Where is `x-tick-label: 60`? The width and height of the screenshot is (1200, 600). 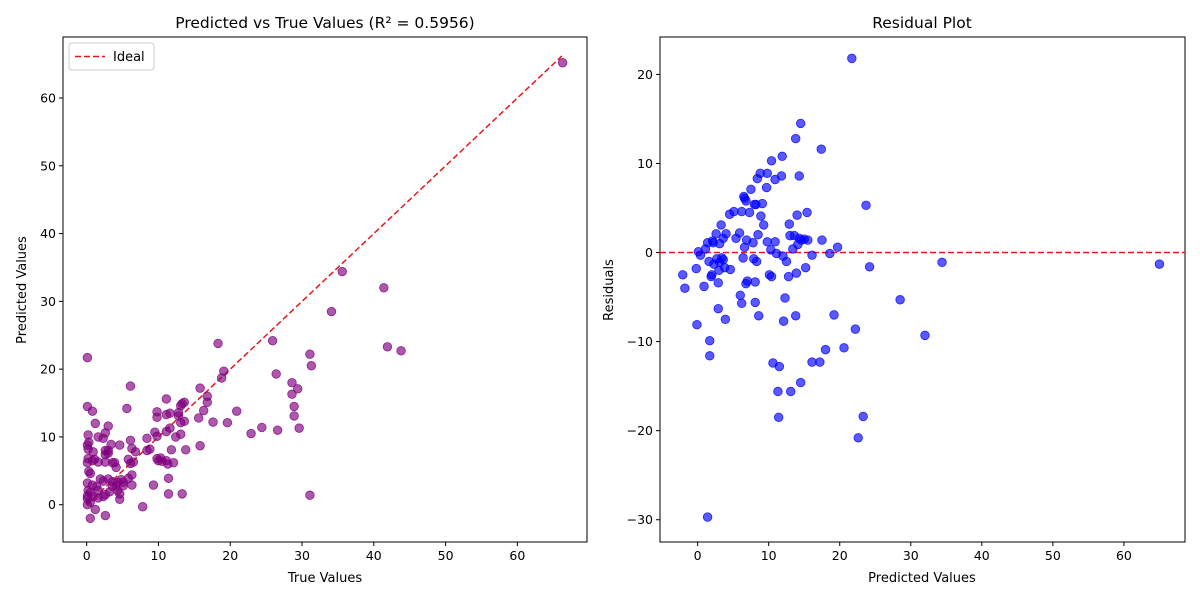
x-tick-label: 60 is located at coordinates (517, 555).